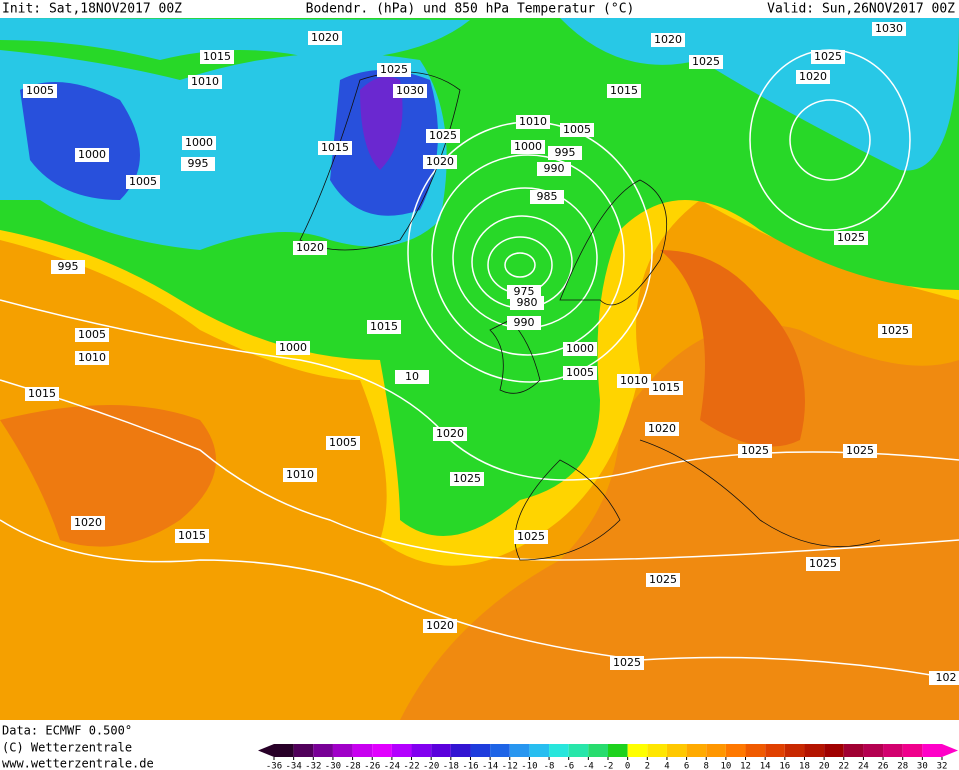  I want to click on isobar-label: 1010, so click(300, 474).